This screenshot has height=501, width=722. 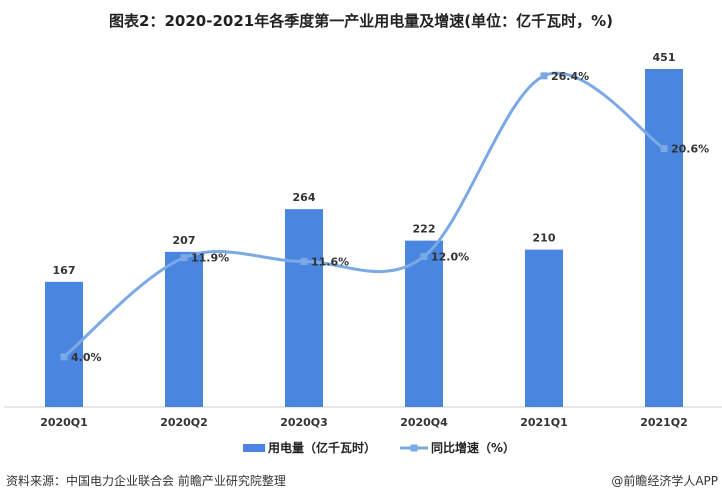 What do you see at coordinates (304, 308) in the screenshot?
I see `bar-2020Q3` at bounding box center [304, 308].